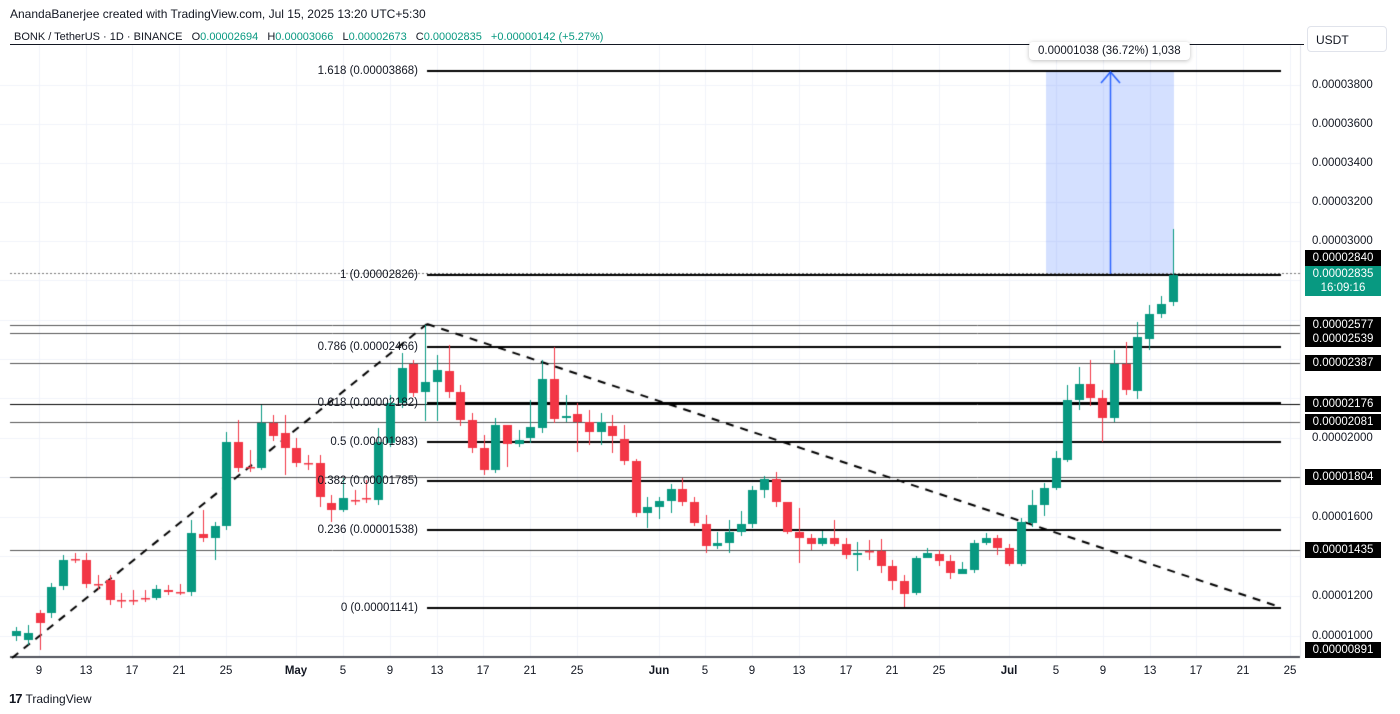 This screenshot has width=1400, height=714. I want to click on level-price-label: 0.00001435, so click(1343, 550).